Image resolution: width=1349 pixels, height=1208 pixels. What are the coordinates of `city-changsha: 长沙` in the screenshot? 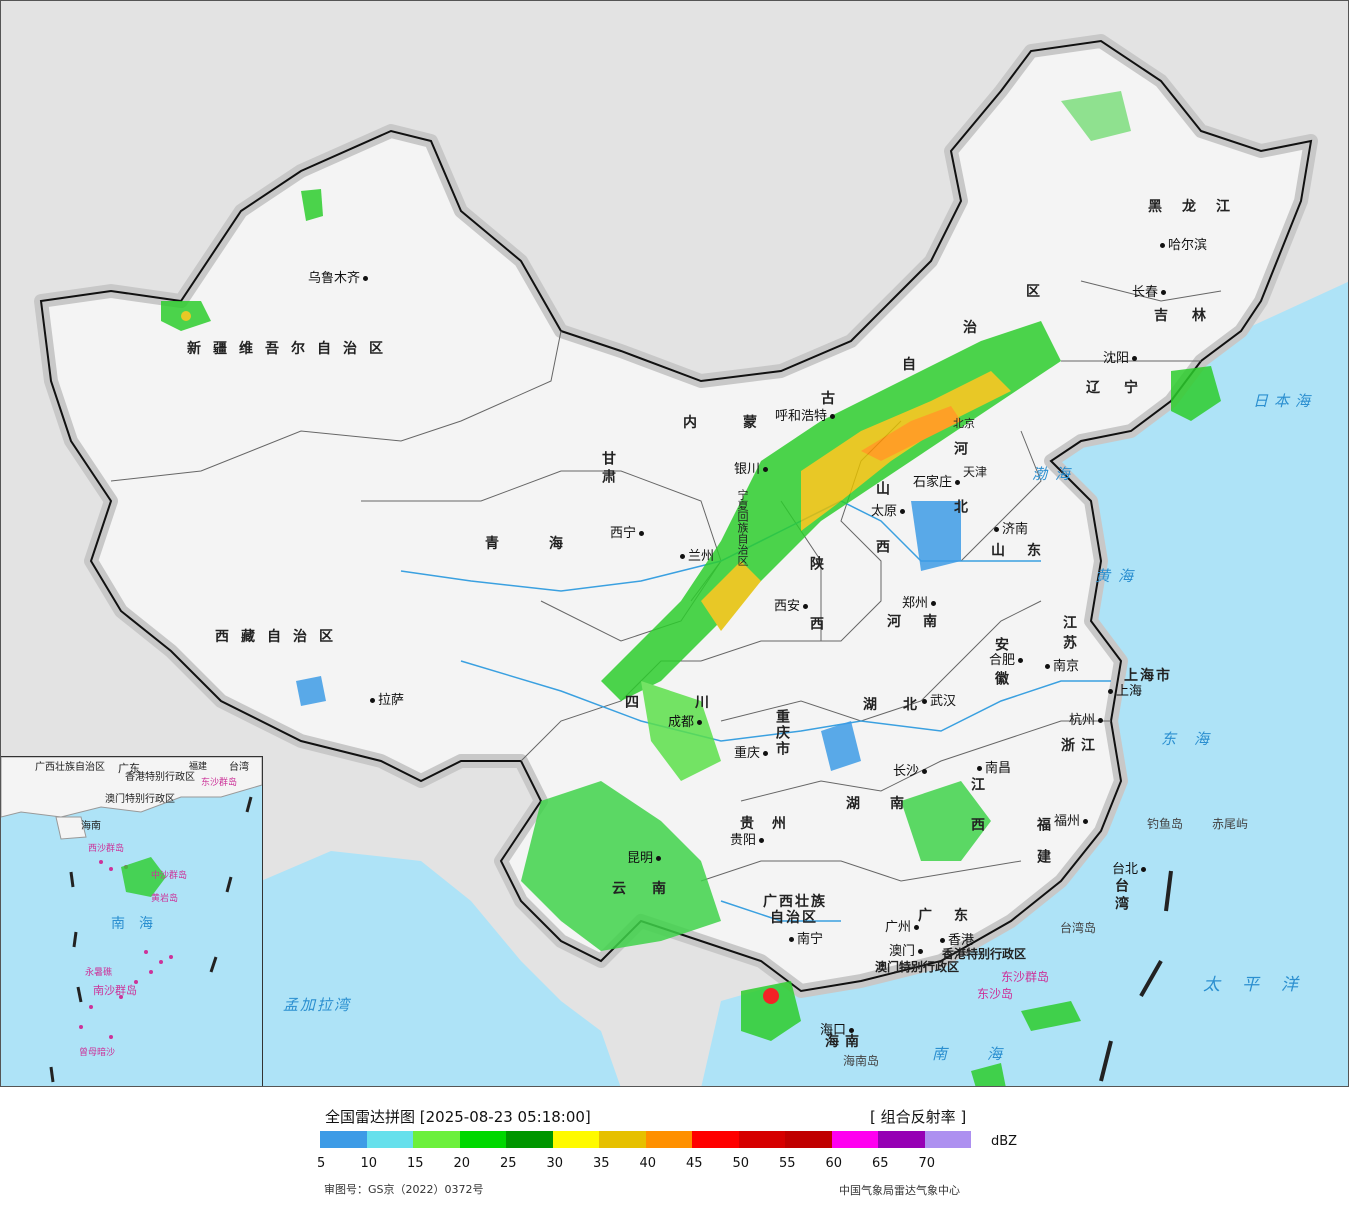 It's located at (911, 771).